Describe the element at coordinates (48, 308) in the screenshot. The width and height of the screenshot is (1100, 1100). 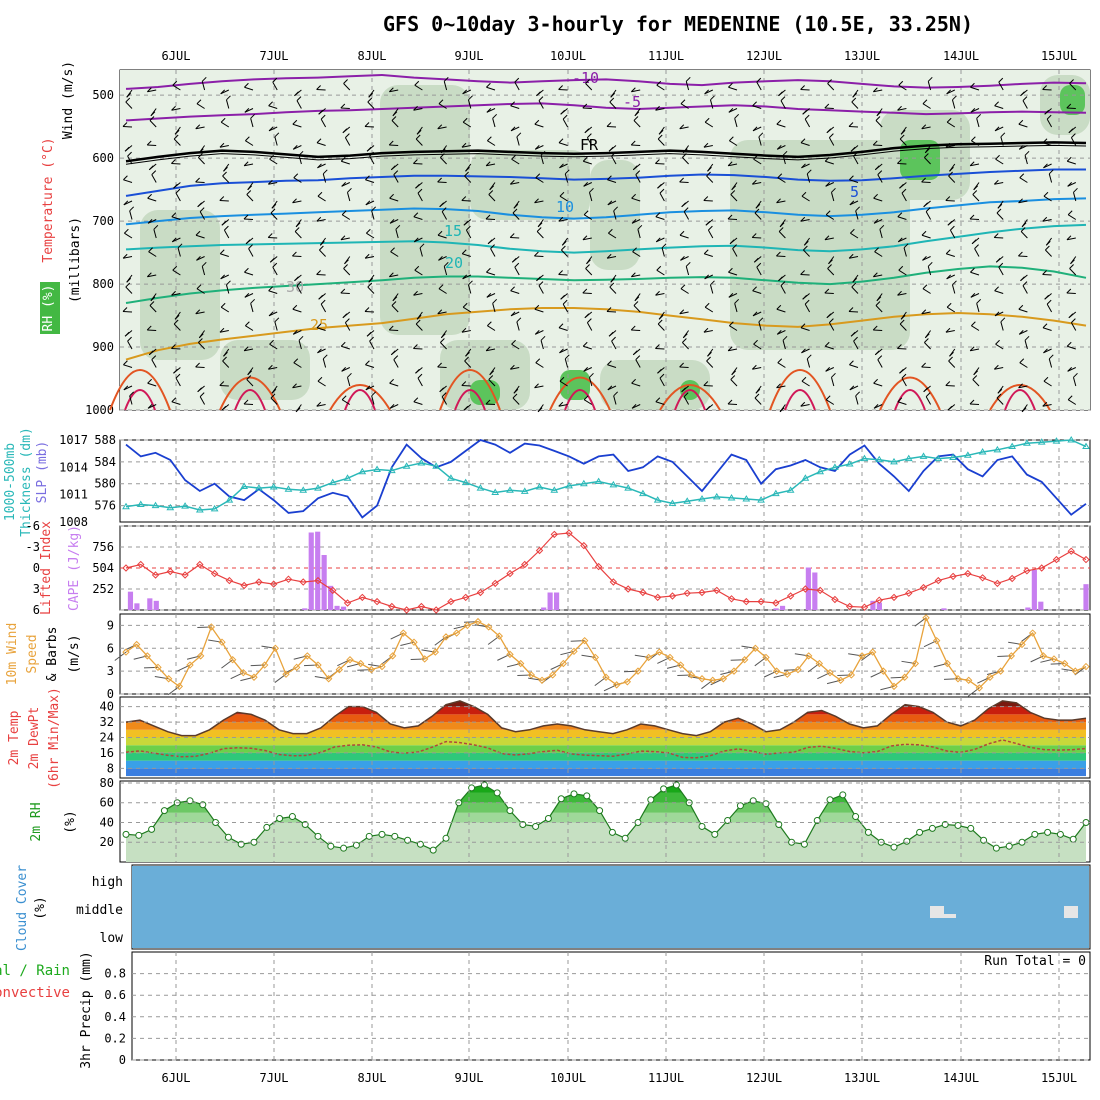
I see `axis-label: RH (%)` at that location.